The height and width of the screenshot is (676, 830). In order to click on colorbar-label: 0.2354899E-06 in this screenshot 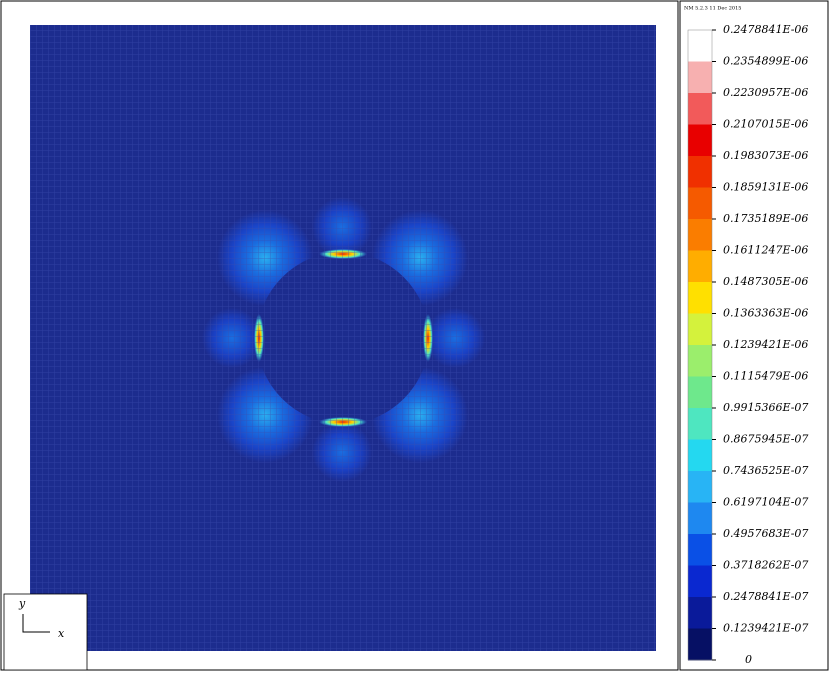, I will do `click(765, 61)`.